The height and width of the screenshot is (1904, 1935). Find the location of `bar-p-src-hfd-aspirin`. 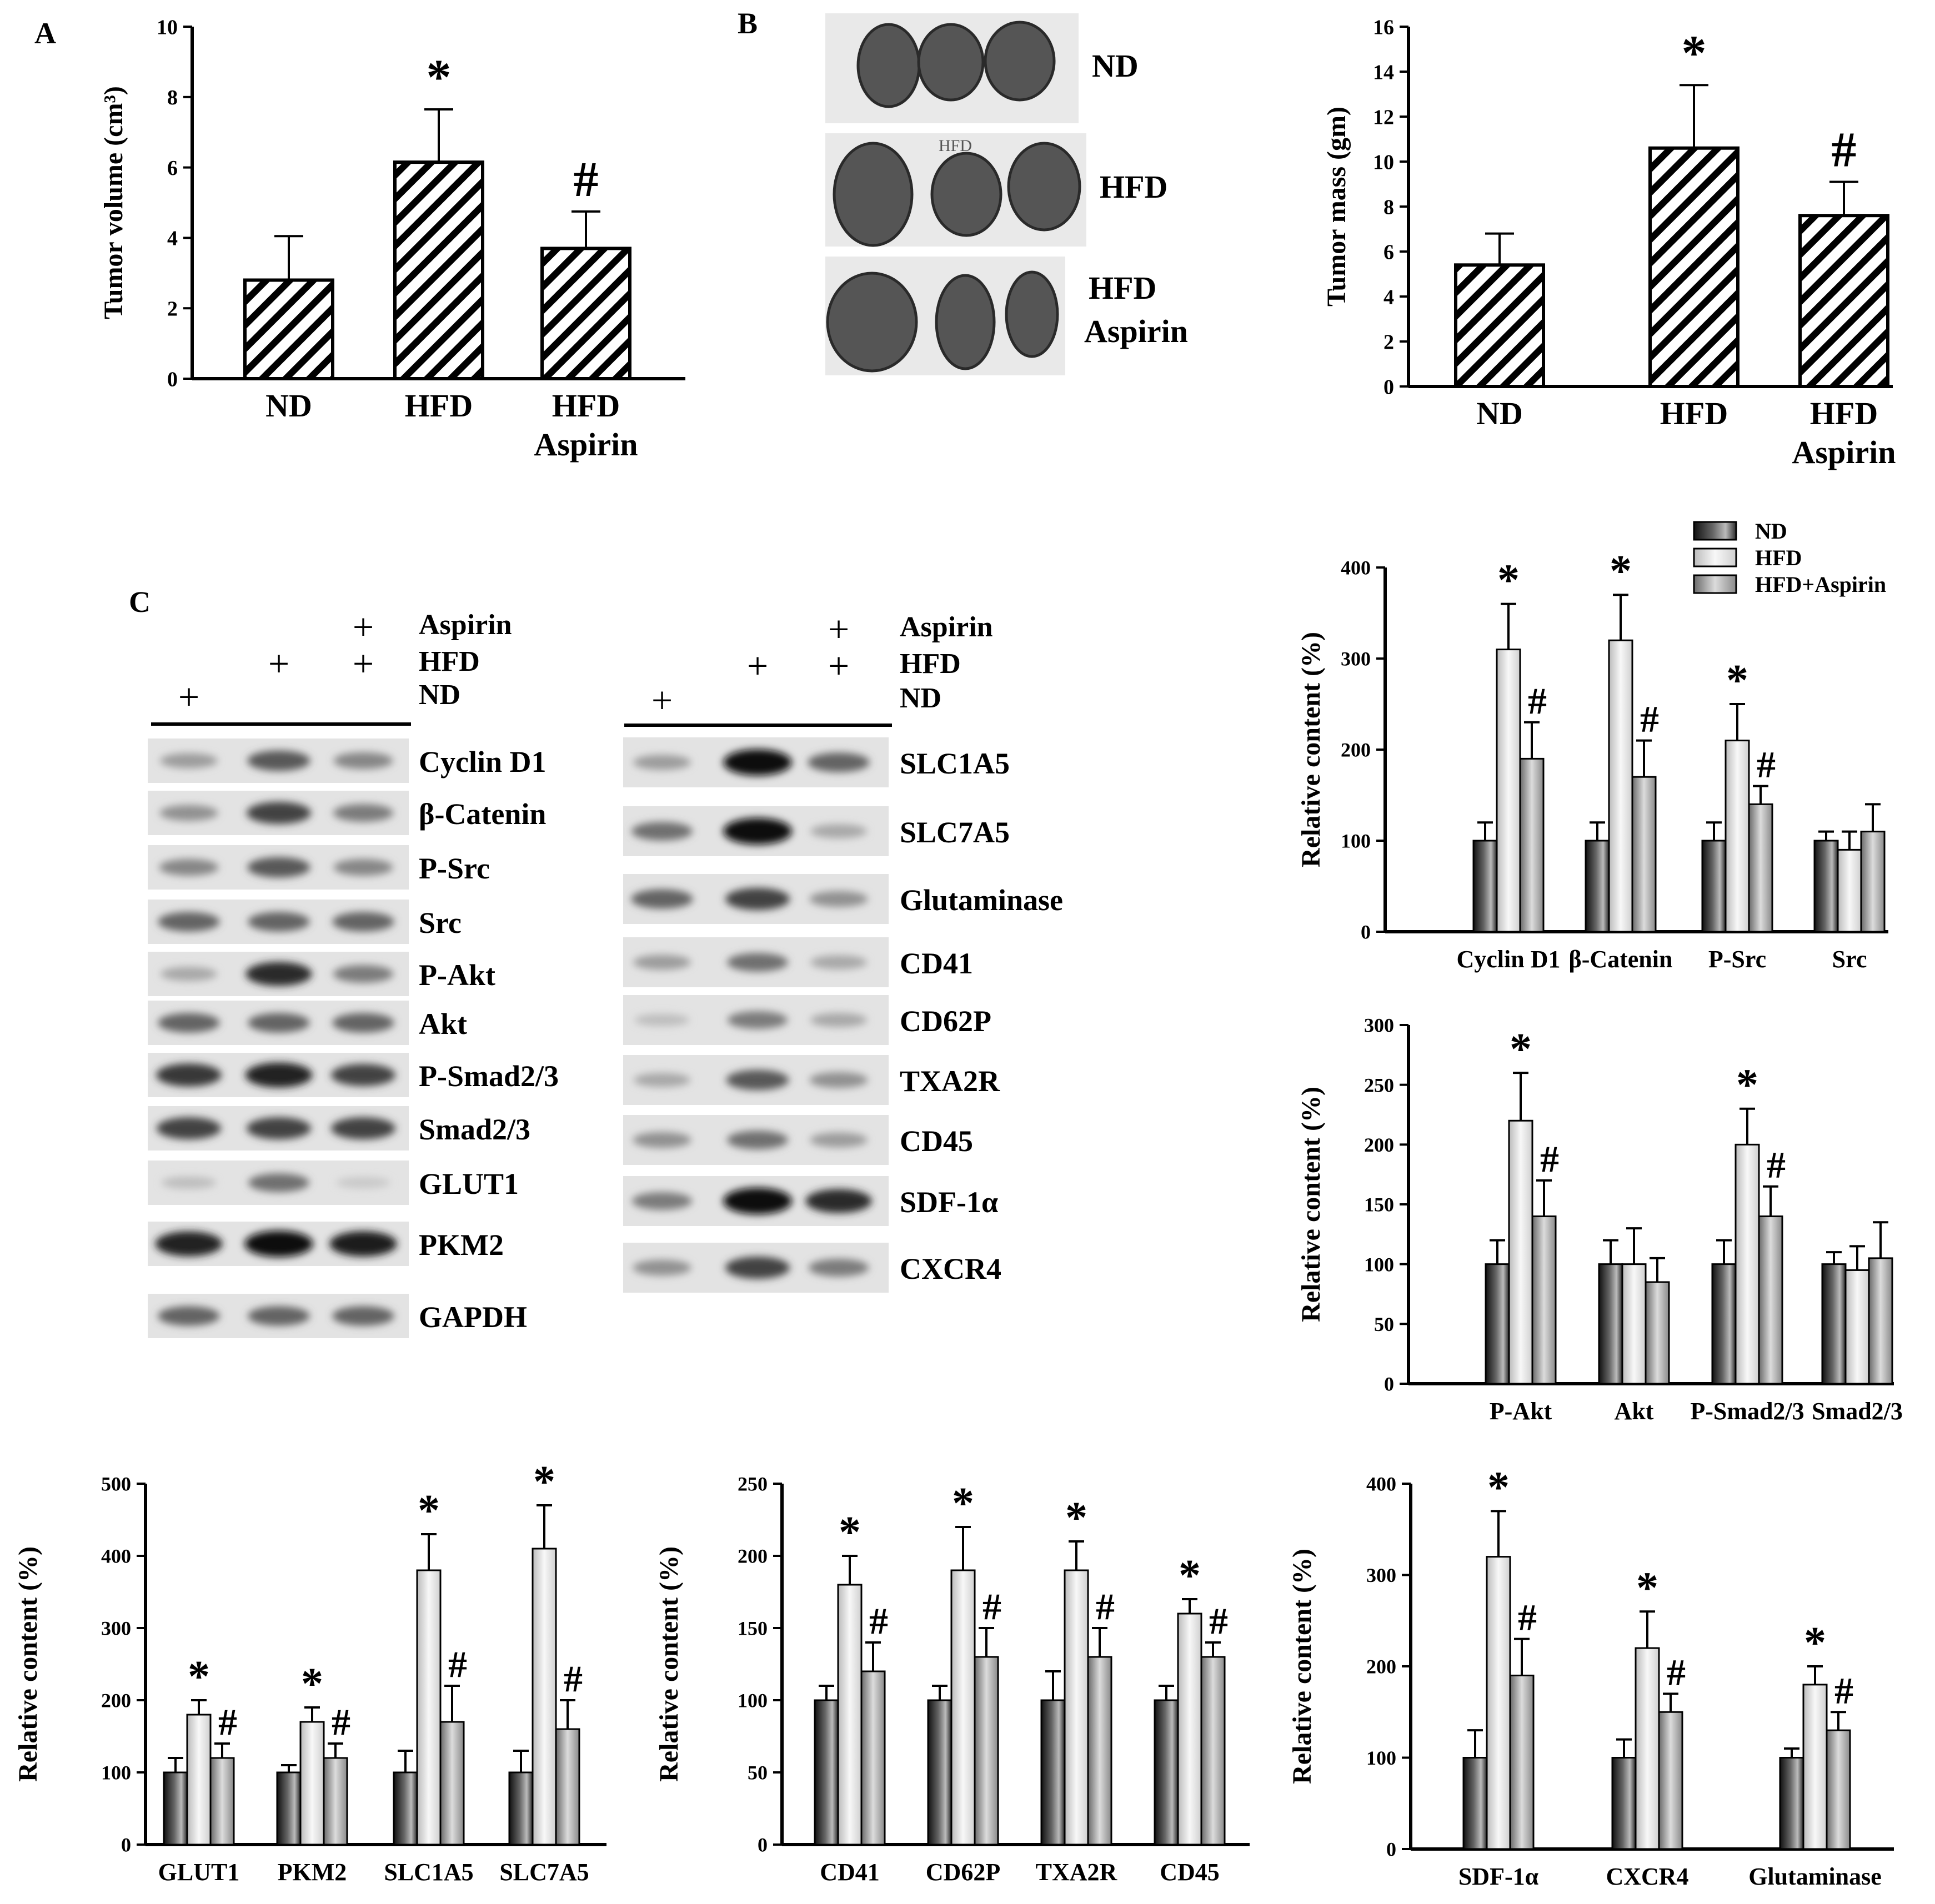

bar-p-src-hfd-aspirin is located at coordinates (1760, 868).